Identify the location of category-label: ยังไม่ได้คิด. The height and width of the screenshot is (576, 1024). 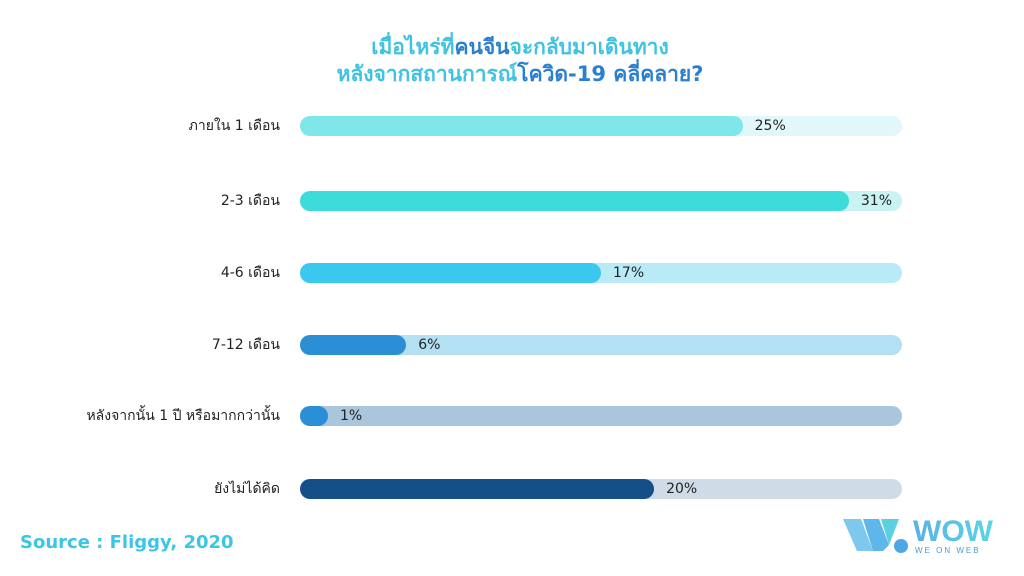
(247, 489).